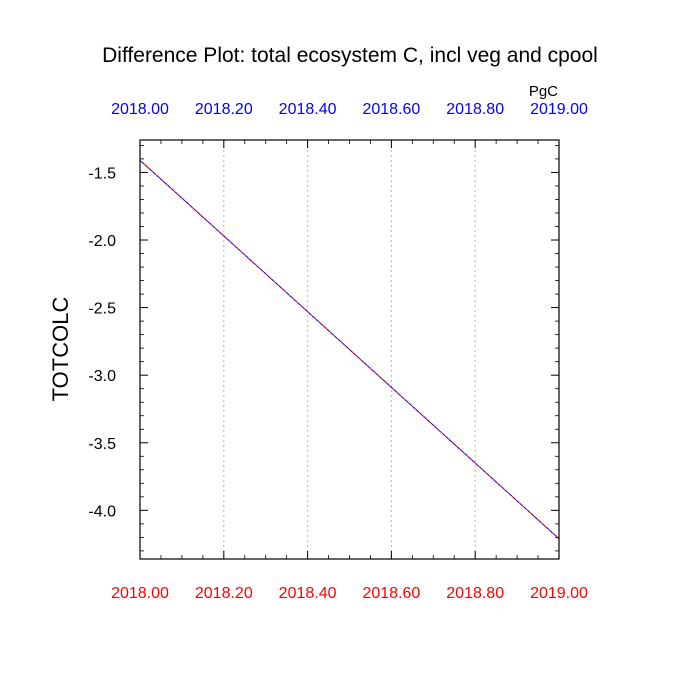  I want to click on y-tick-label: -4.0, so click(102, 511).